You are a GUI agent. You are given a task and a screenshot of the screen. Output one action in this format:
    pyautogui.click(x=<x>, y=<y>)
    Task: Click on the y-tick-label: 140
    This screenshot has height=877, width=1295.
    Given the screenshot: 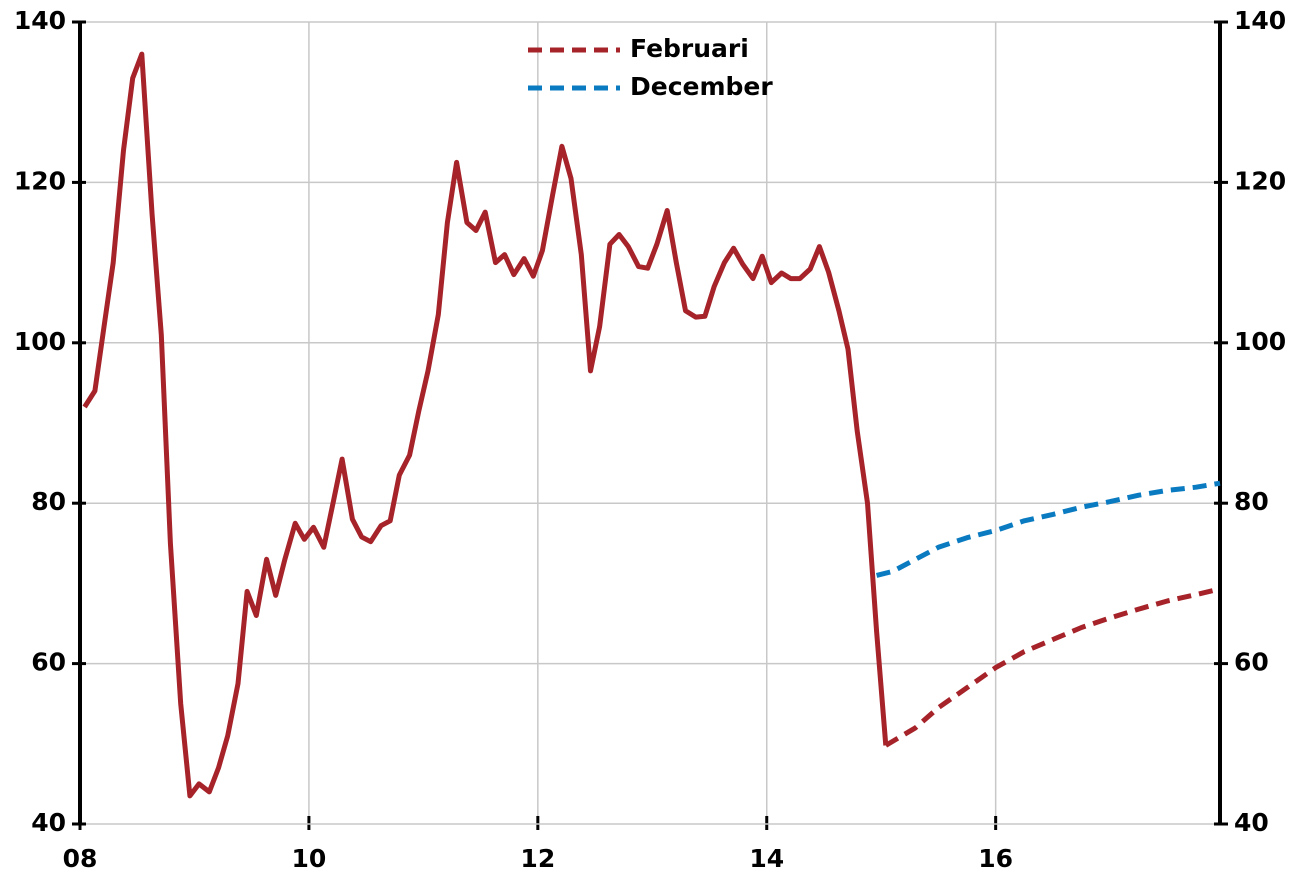 What is the action you would take?
    pyautogui.click(x=40, y=20)
    